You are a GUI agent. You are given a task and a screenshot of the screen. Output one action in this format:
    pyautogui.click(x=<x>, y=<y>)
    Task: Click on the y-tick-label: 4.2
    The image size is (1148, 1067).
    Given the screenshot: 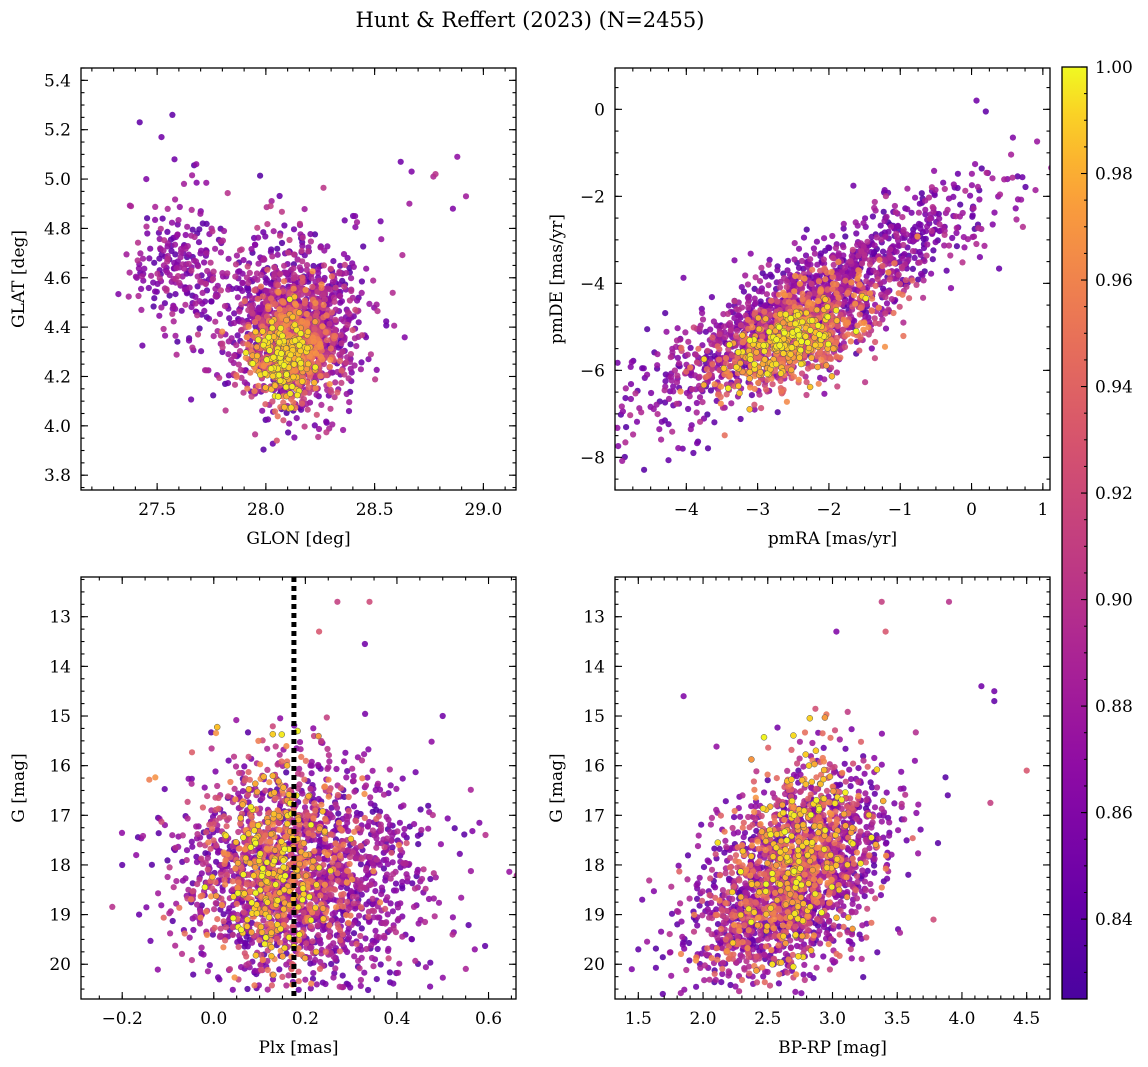 What is the action you would take?
    pyautogui.click(x=57, y=377)
    